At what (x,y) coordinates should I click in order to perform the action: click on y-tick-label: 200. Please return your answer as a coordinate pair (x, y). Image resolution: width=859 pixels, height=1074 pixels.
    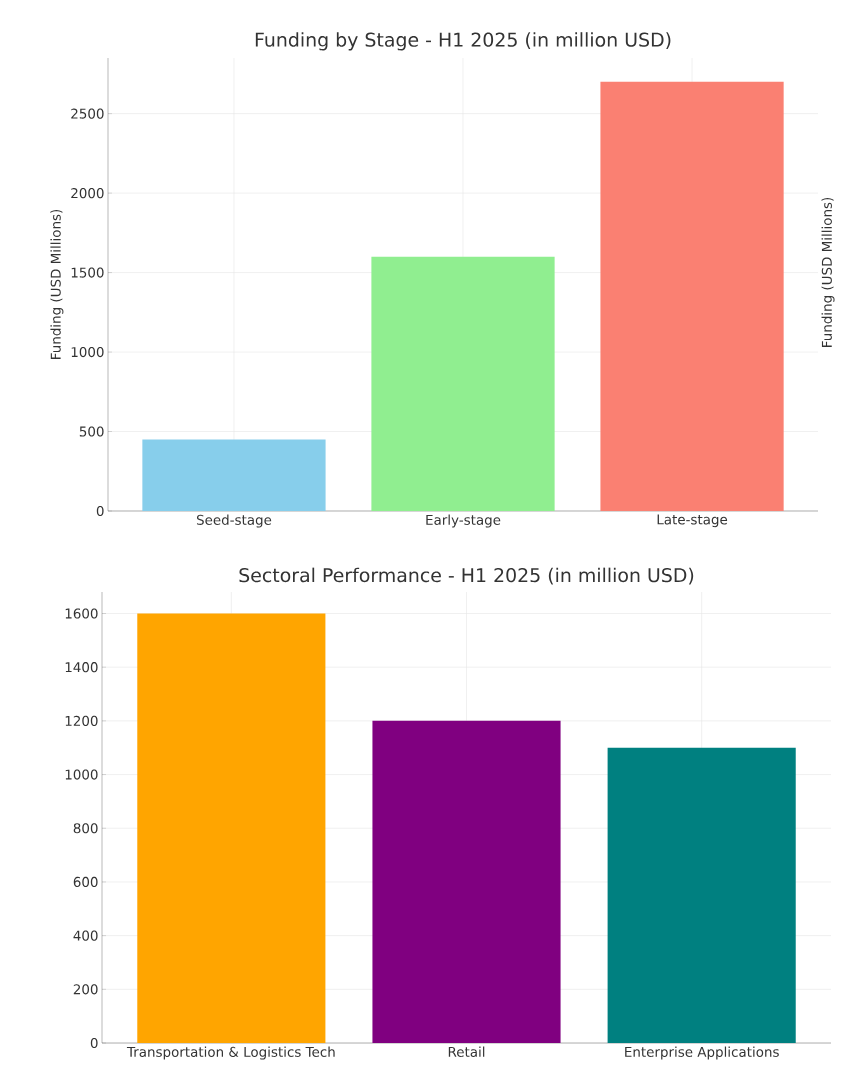
    Looking at the image, I should click on (85, 989).